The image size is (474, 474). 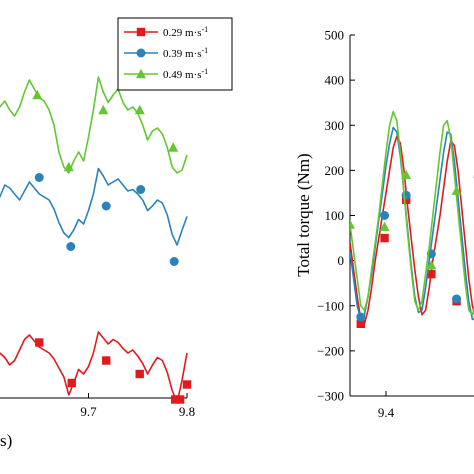 I want to click on left-x-tick-label: 9.7, so click(x=88, y=411).